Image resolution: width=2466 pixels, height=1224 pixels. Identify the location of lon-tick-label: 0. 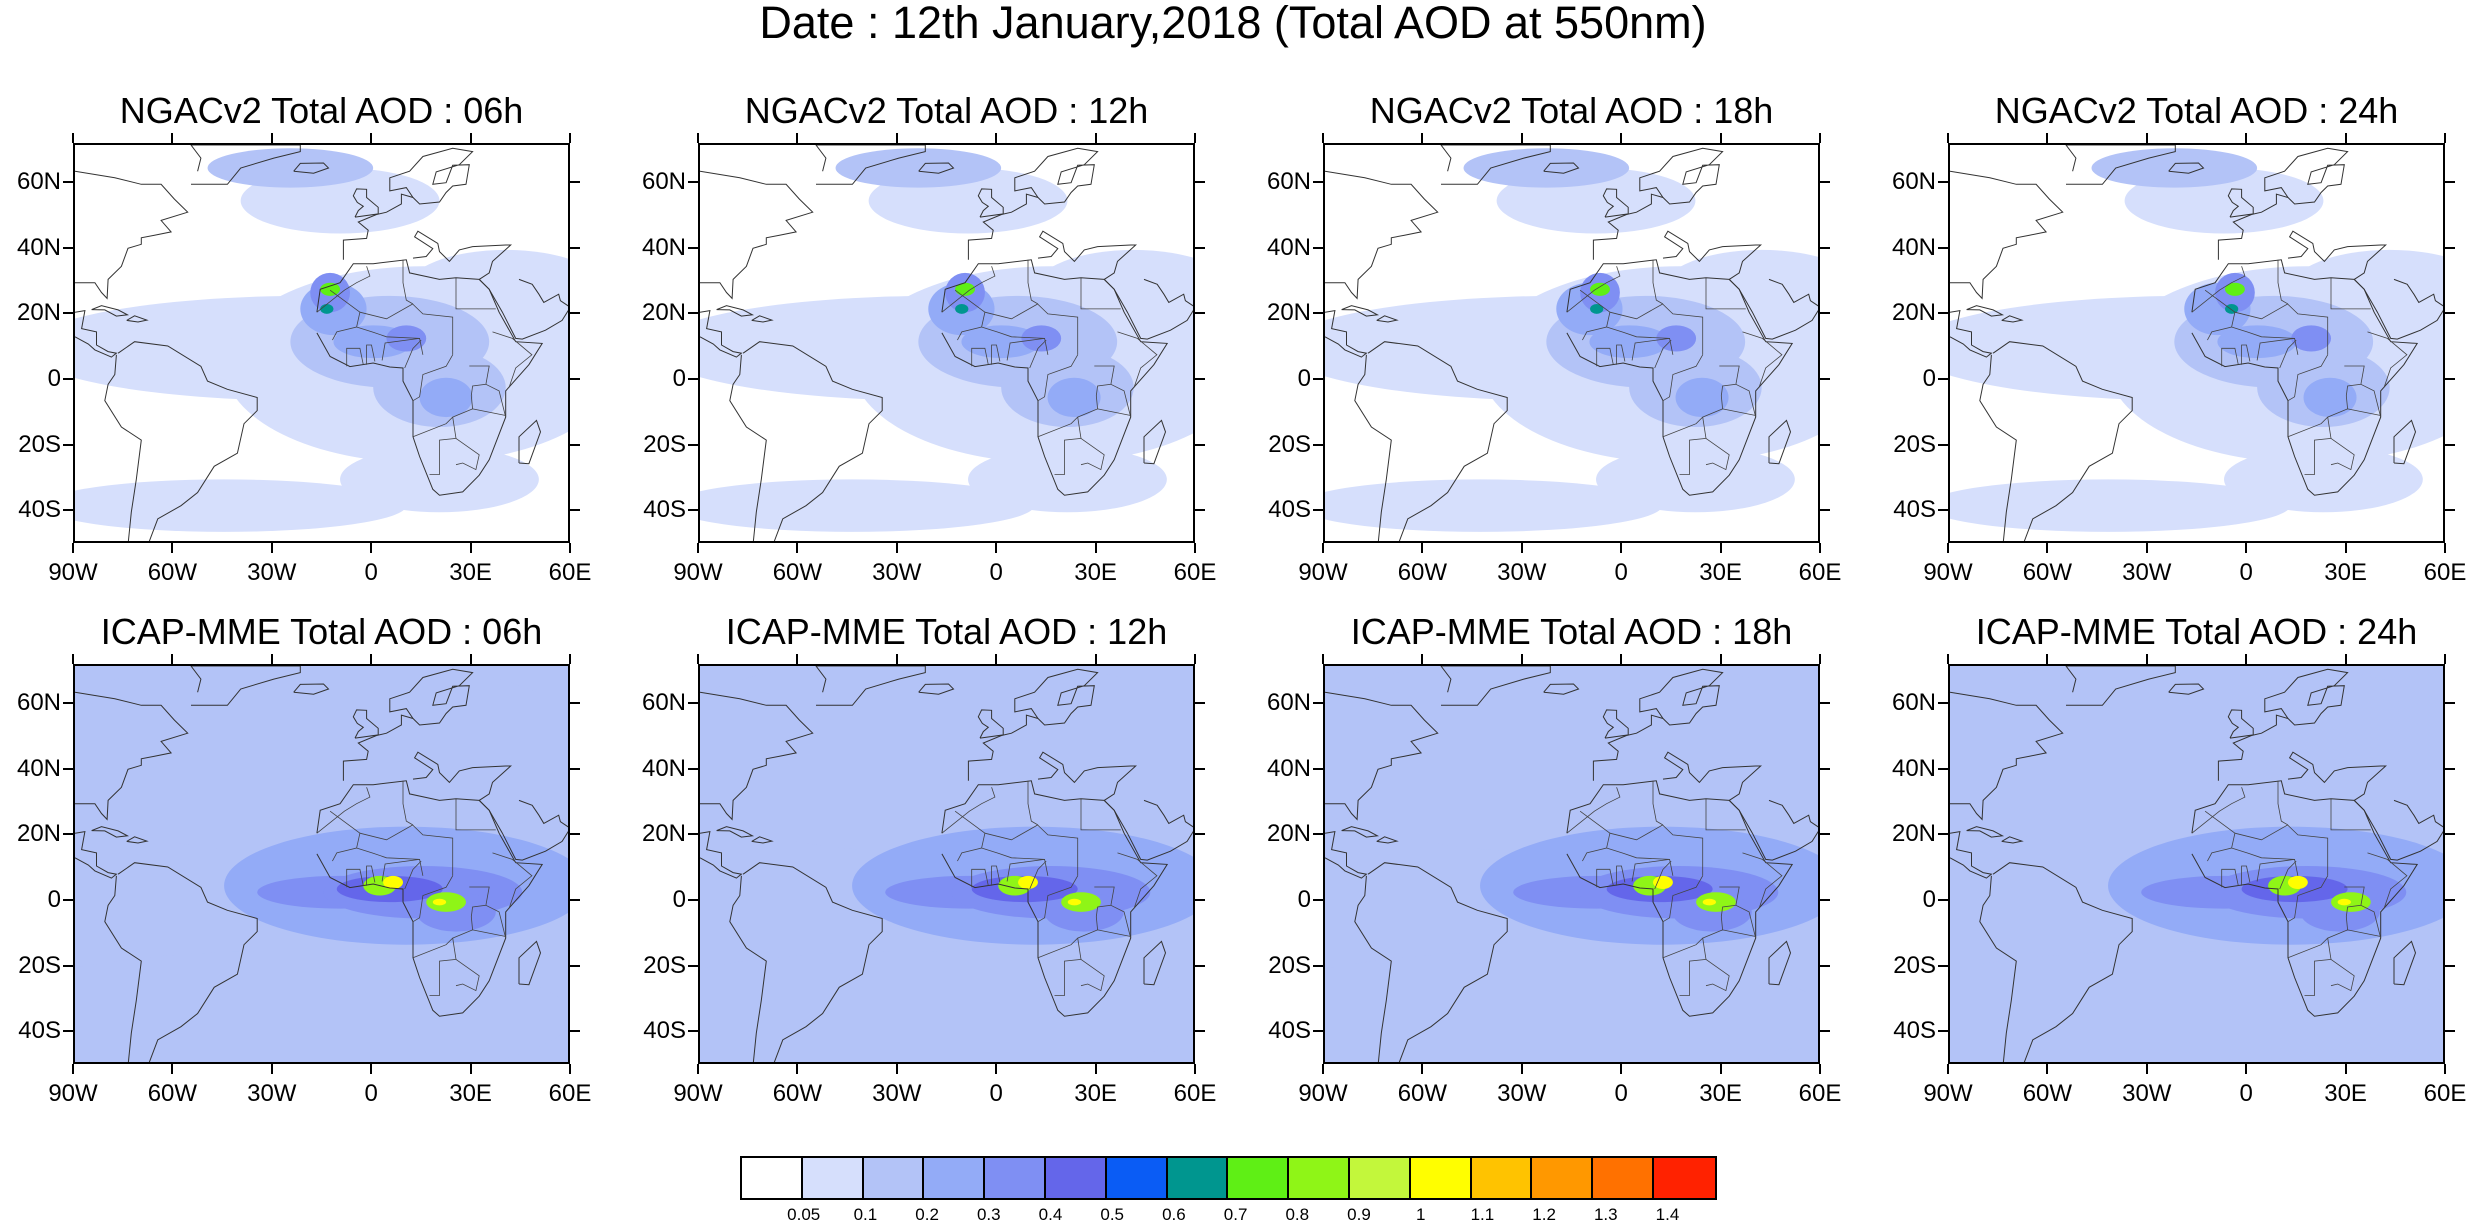
(371, 1093).